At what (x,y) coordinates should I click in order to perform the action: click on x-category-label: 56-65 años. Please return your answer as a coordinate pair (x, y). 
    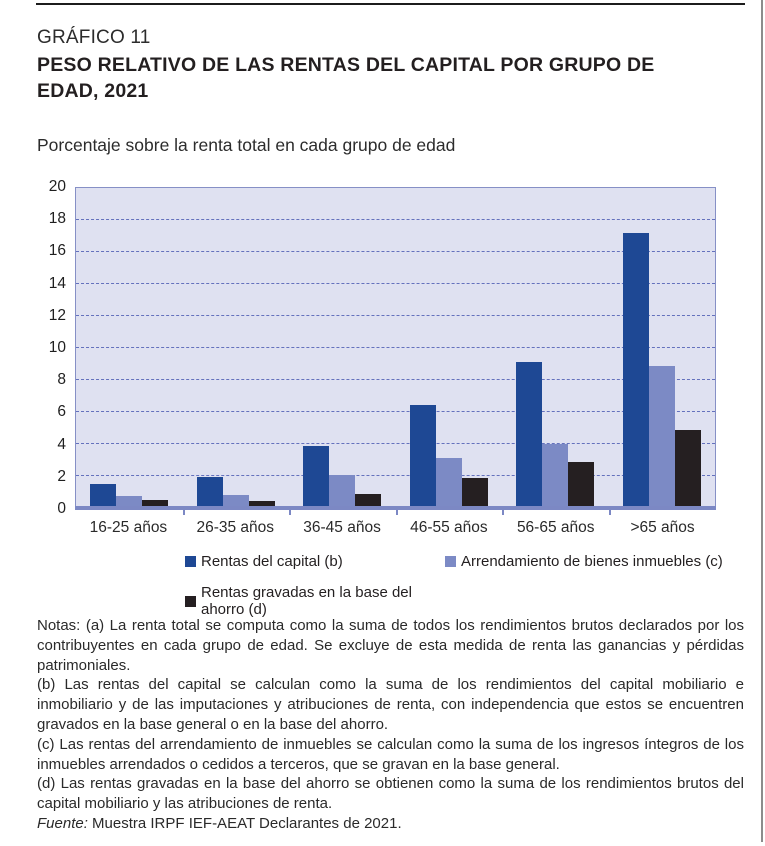
    Looking at the image, I should click on (555, 527).